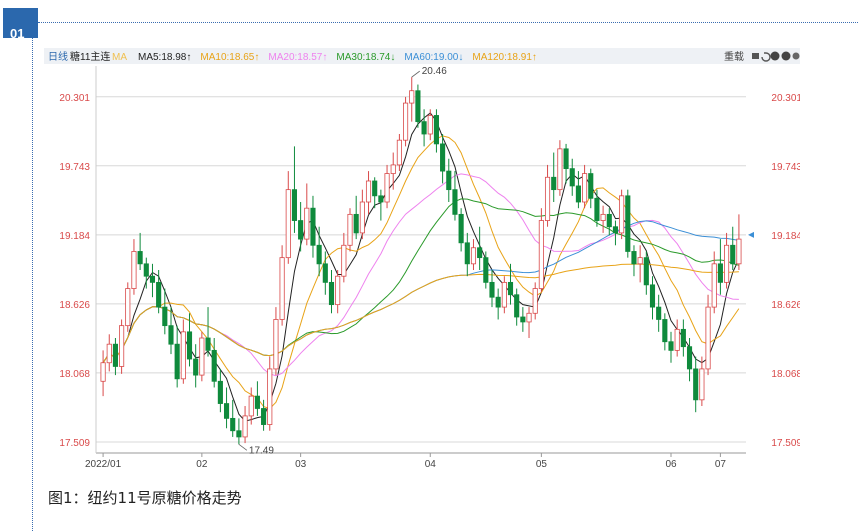 The image size is (859, 531). What do you see at coordinates (74, 236) in the screenshot?
I see `y-tick-left-3: 19.184` at bounding box center [74, 236].